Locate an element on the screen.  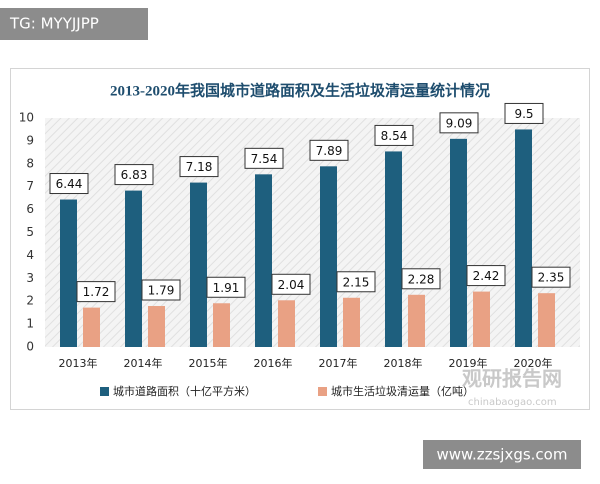
y-tick-label: 6 is located at coordinates (30, 209).